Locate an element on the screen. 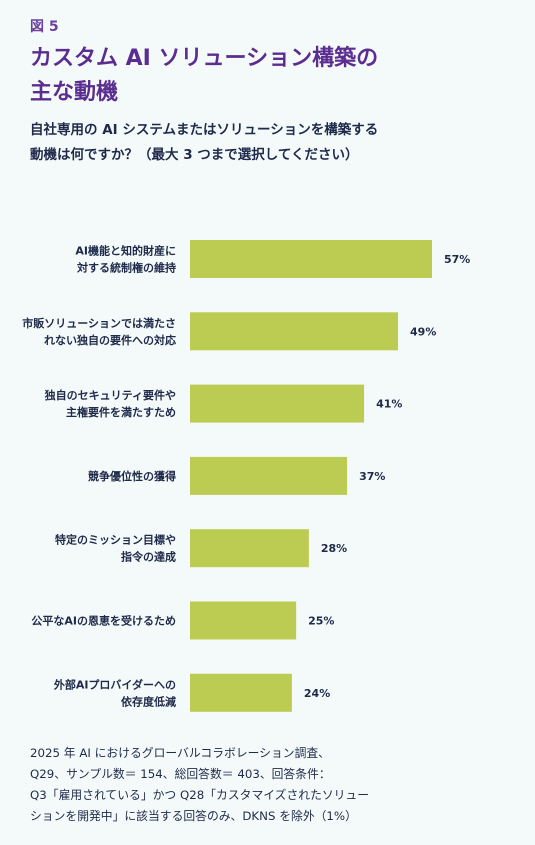 The width and height of the screenshot is (535, 845). source-line-4: ションを開発中」に該当する回答のみ、DKNS を除外（1%） is located at coordinates (193, 816).